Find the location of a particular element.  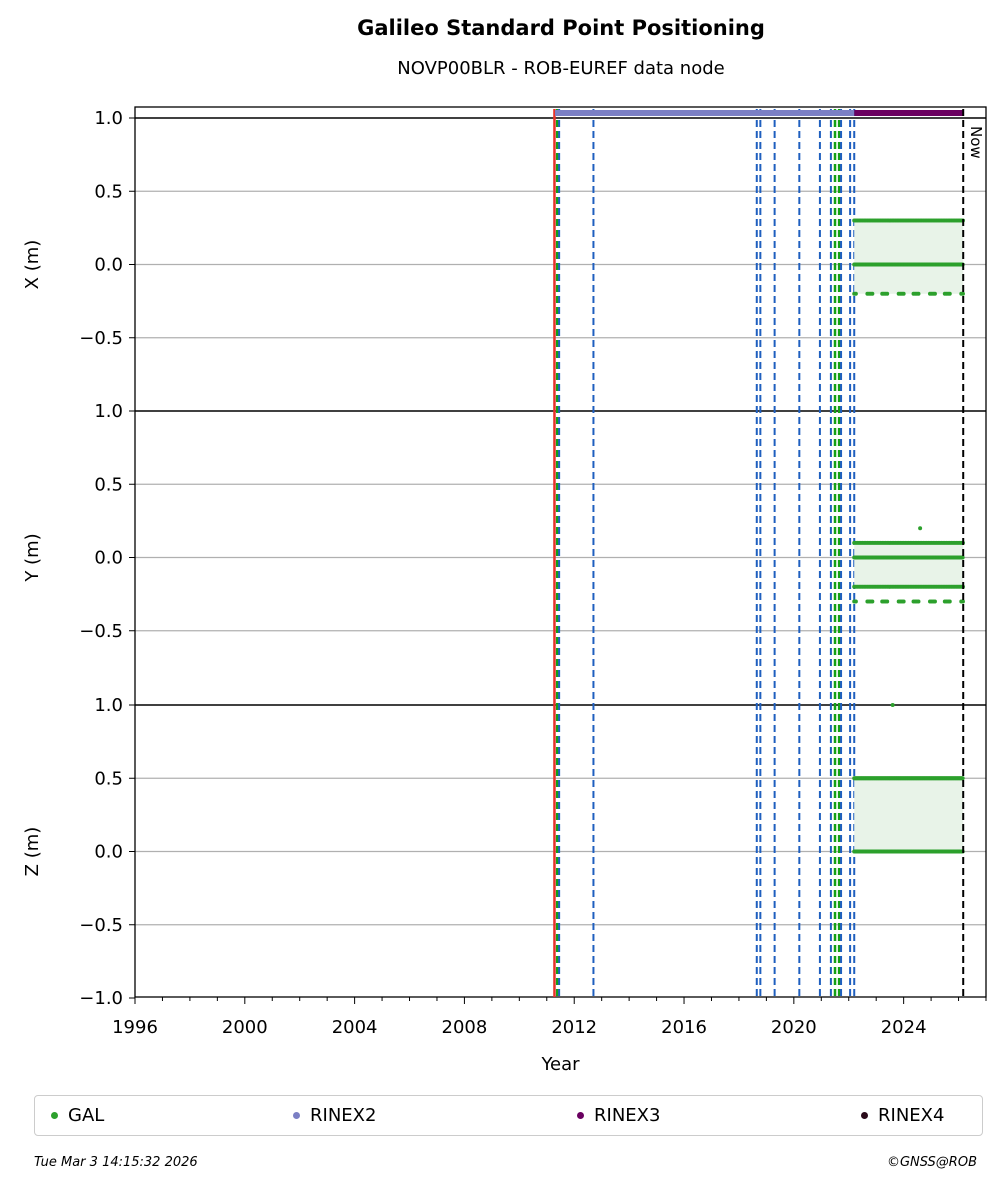

x-tick-label: 2008 is located at coordinates (465, 1027).